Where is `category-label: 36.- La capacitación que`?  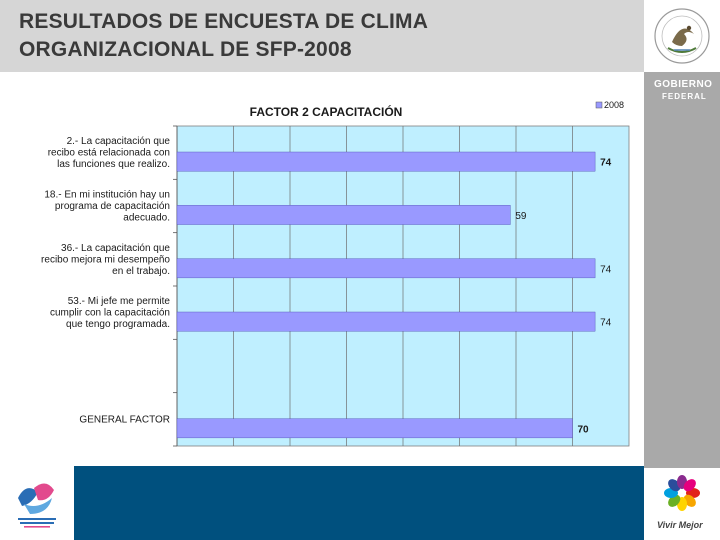
category-label: 36.- La capacitación que is located at coordinates (115, 248).